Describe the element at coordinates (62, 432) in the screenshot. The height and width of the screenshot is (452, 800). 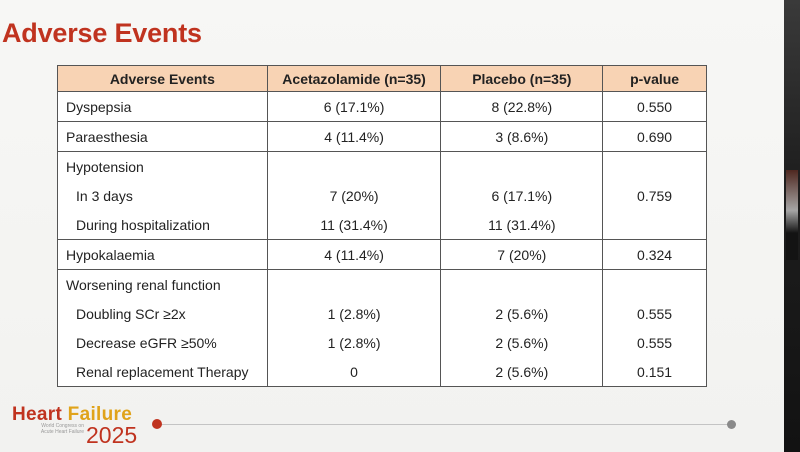
I see `logo-subtitle-line2: Acute Heart Failure` at that location.